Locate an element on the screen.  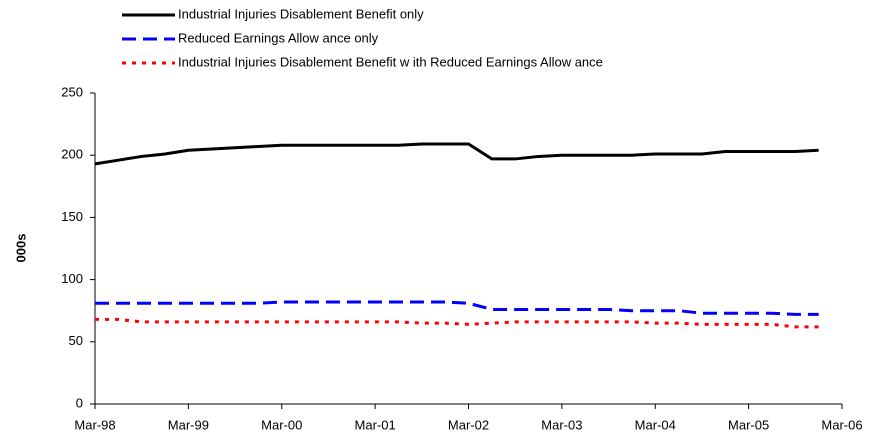
y-tick-label: 50 is located at coordinates (76, 340).